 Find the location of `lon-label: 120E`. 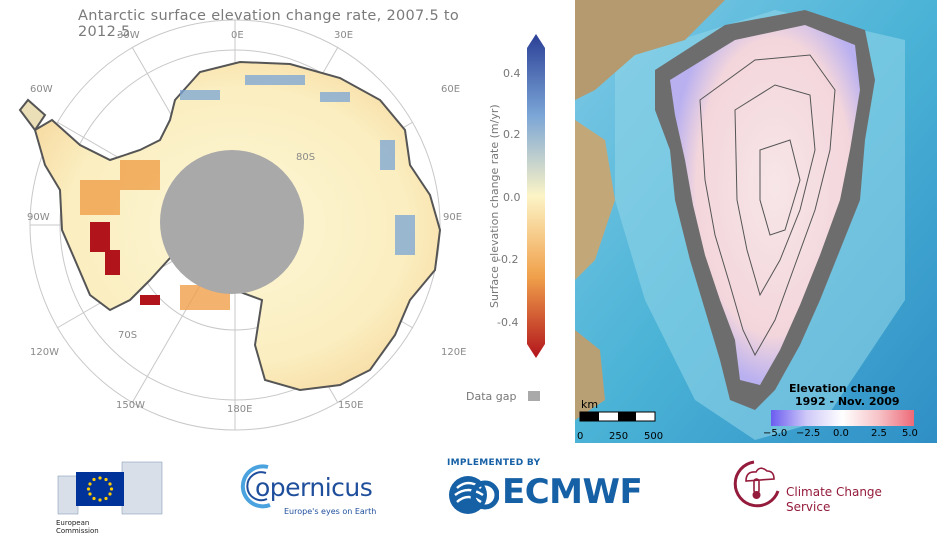

lon-label: 120E is located at coordinates (454, 352).